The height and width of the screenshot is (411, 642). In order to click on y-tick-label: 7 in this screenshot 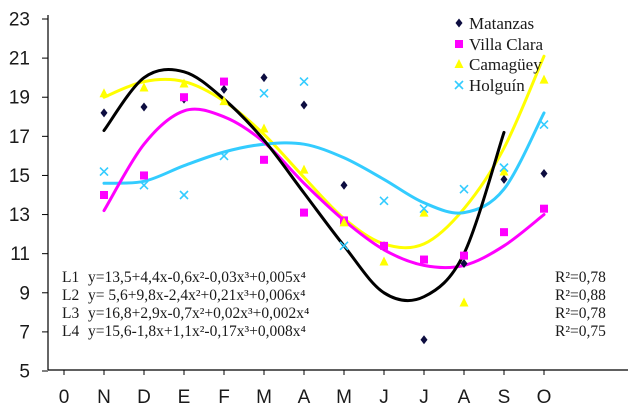, I will do `click(24, 332)`.